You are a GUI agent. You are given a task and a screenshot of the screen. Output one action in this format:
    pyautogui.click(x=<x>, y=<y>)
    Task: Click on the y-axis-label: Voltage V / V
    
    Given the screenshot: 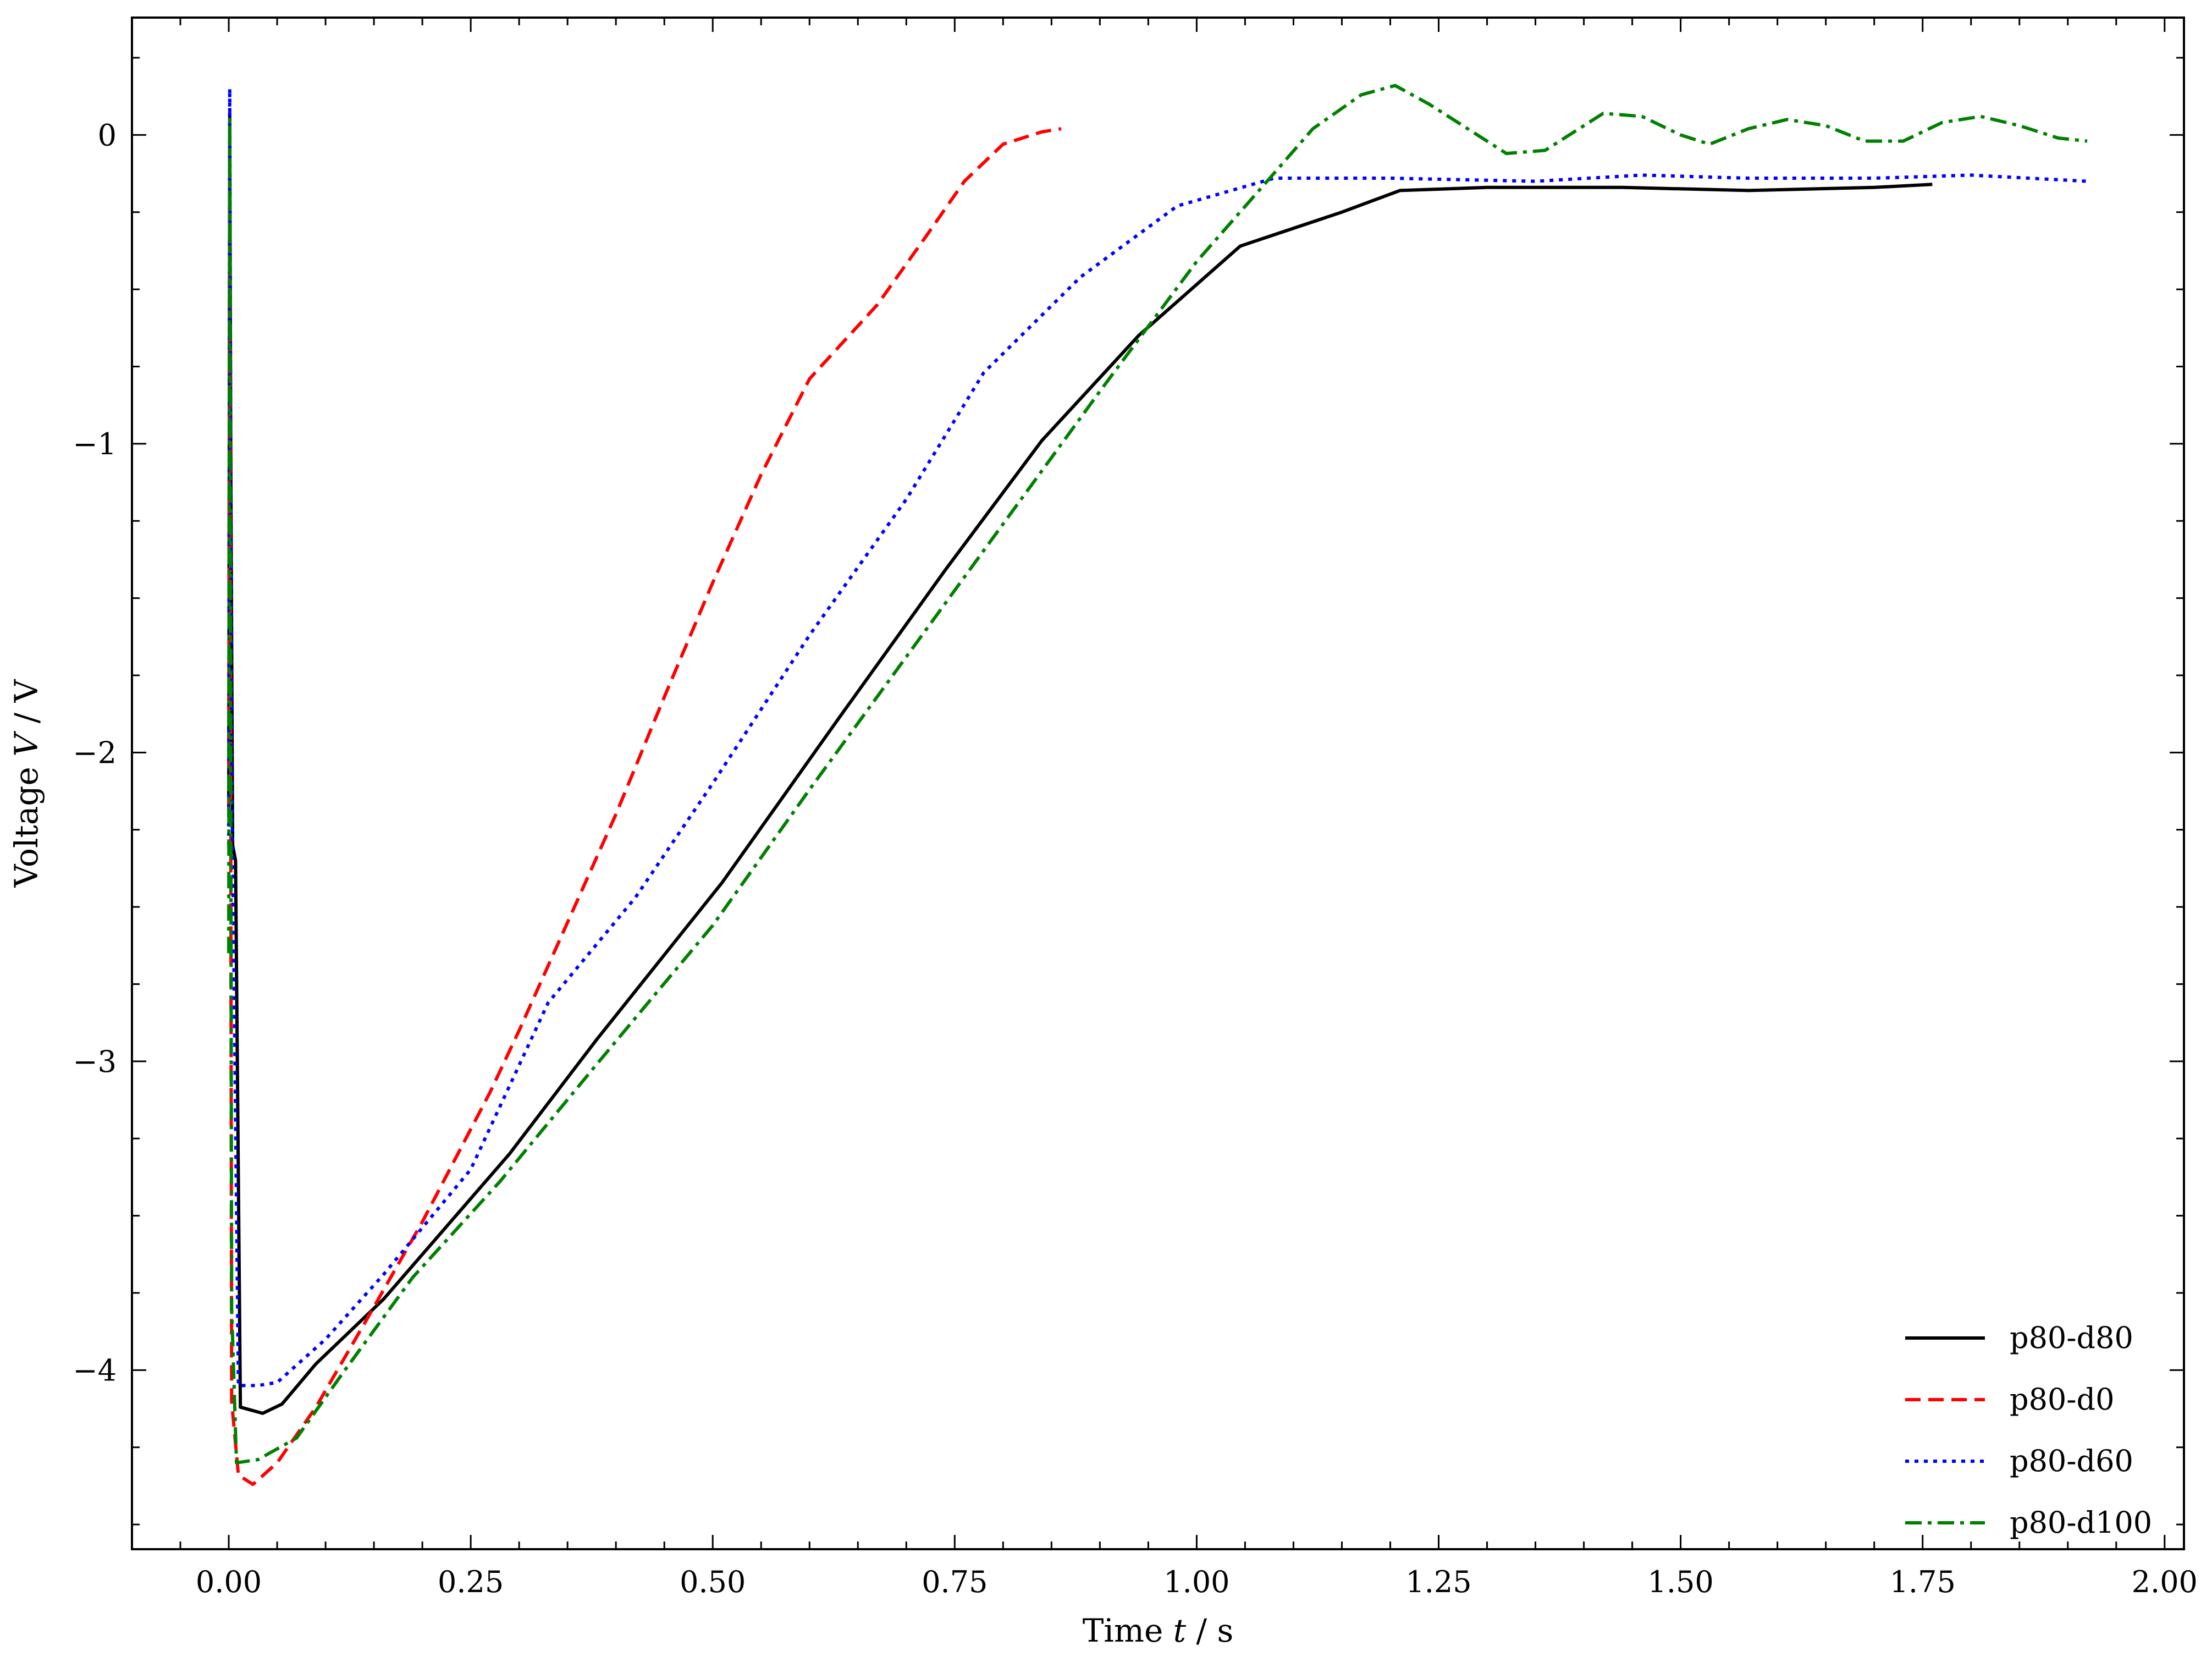 What is the action you would take?
    pyautogui.click(x=26, y=784)
    